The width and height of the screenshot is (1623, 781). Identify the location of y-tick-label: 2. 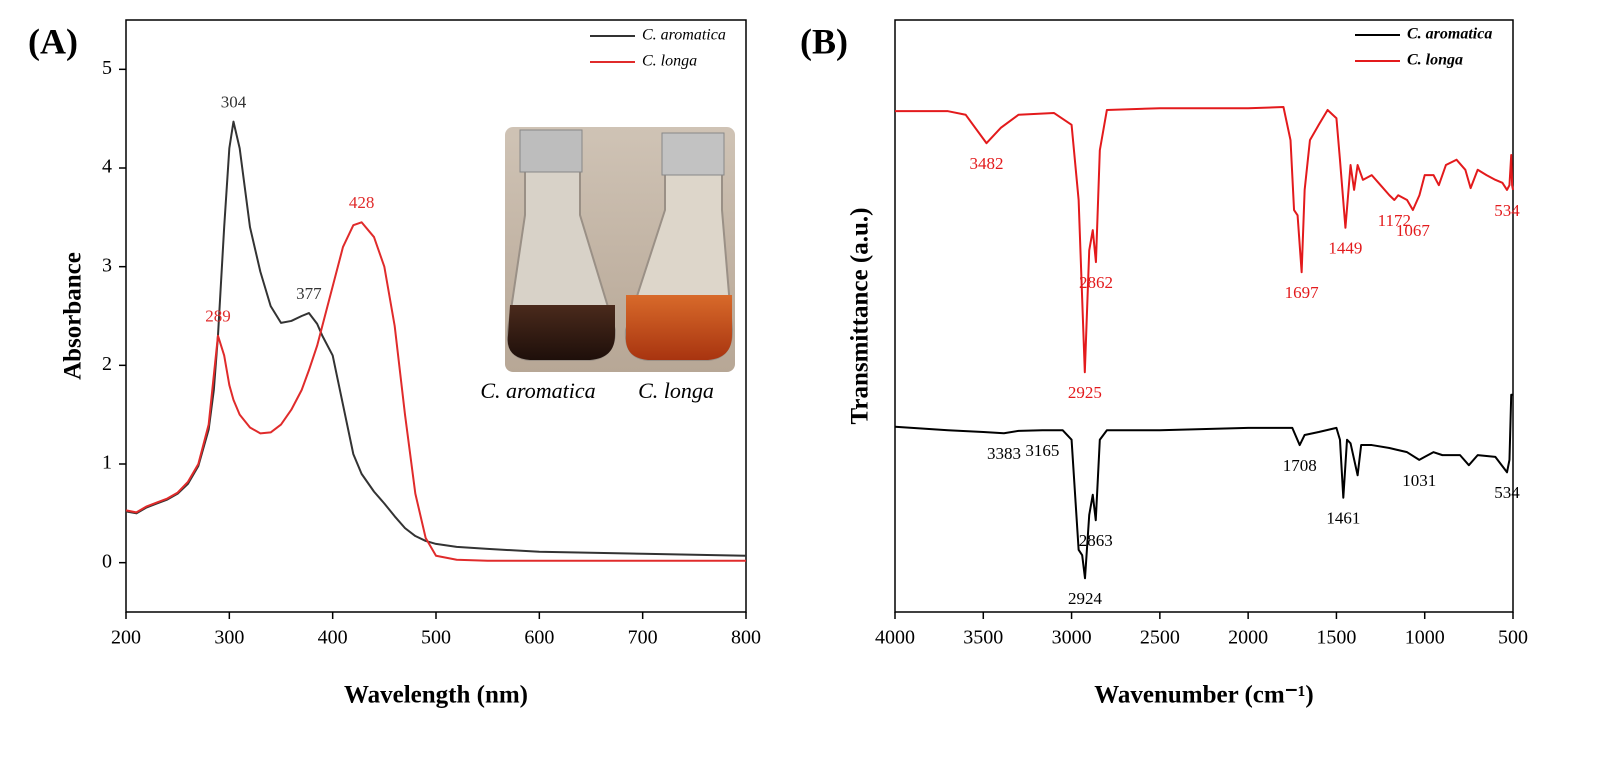
(107, 364).